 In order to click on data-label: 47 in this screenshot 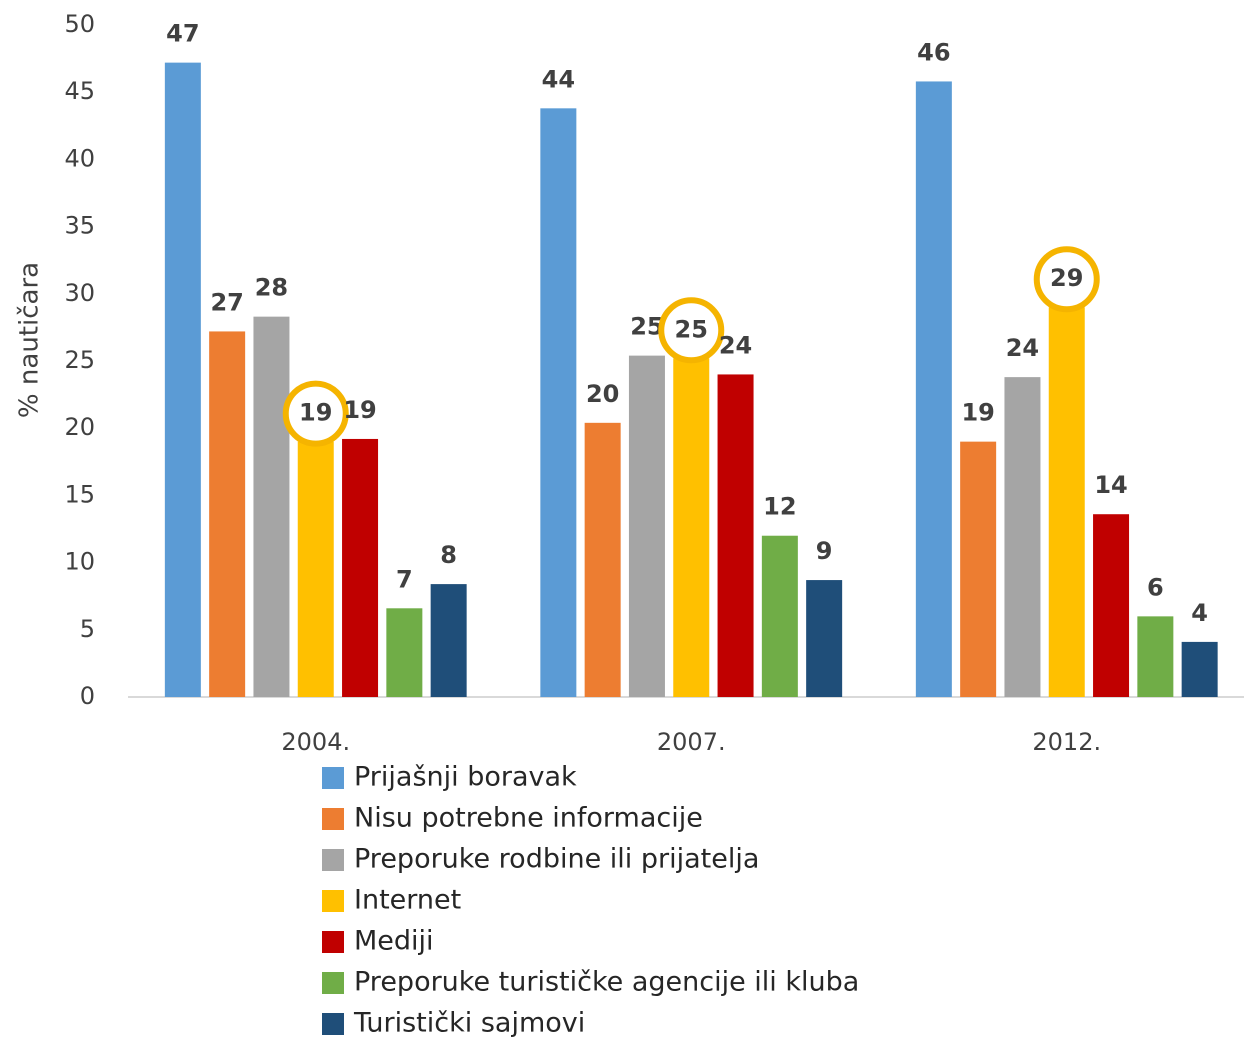, I will do `click(182, 34)`.